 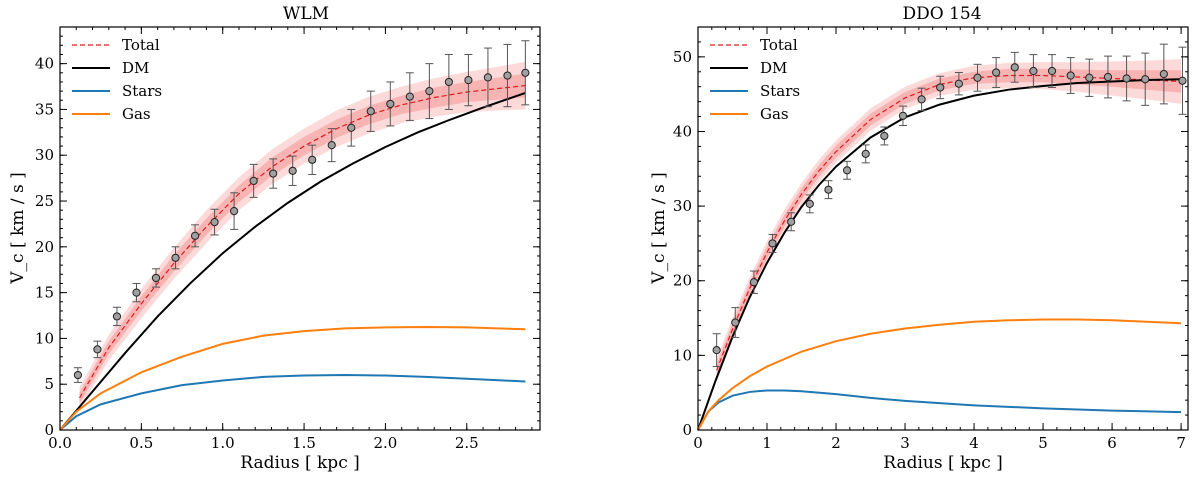 I want to click on x-tick-label: 1.5, so click(x=304, y=443).